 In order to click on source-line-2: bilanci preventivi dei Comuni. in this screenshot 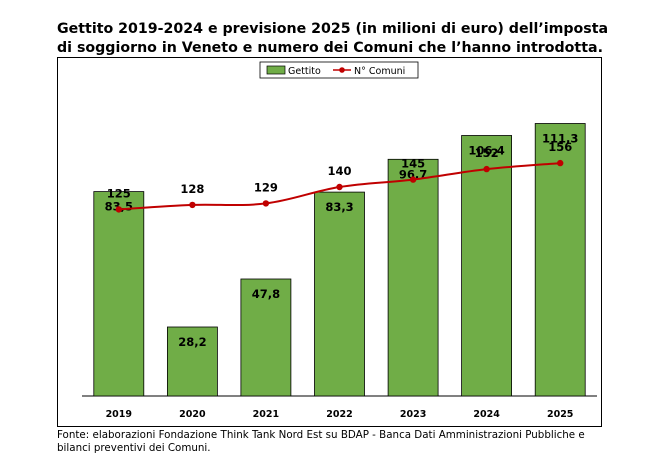, I will do `click(134, 448)`.